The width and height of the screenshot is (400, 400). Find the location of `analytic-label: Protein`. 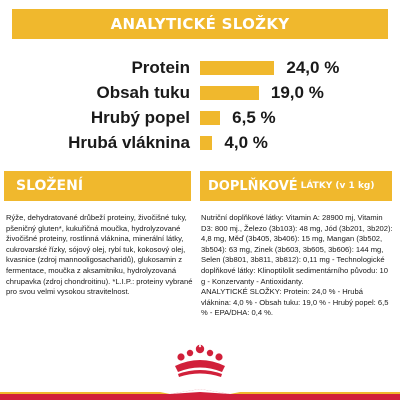

analytic-label: Protein is located at coordinates (160, 67).